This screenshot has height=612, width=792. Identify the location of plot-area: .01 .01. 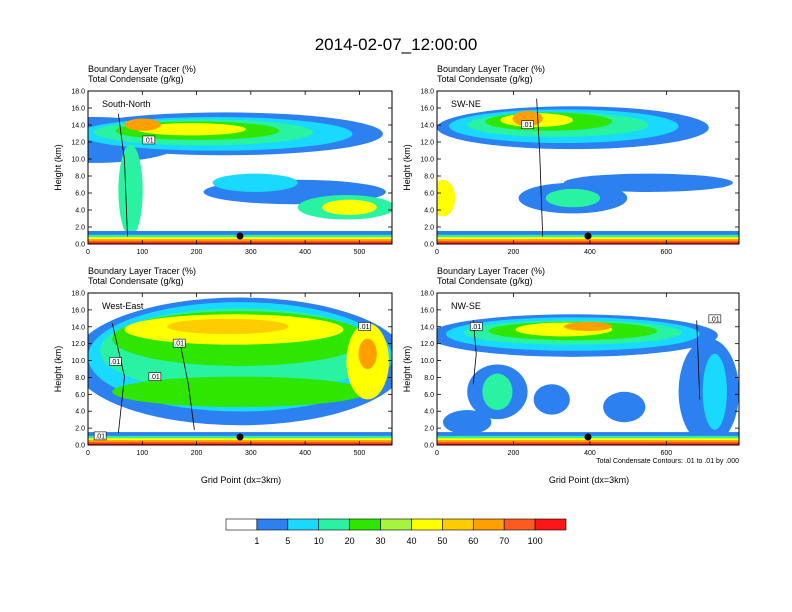
(588, 369).